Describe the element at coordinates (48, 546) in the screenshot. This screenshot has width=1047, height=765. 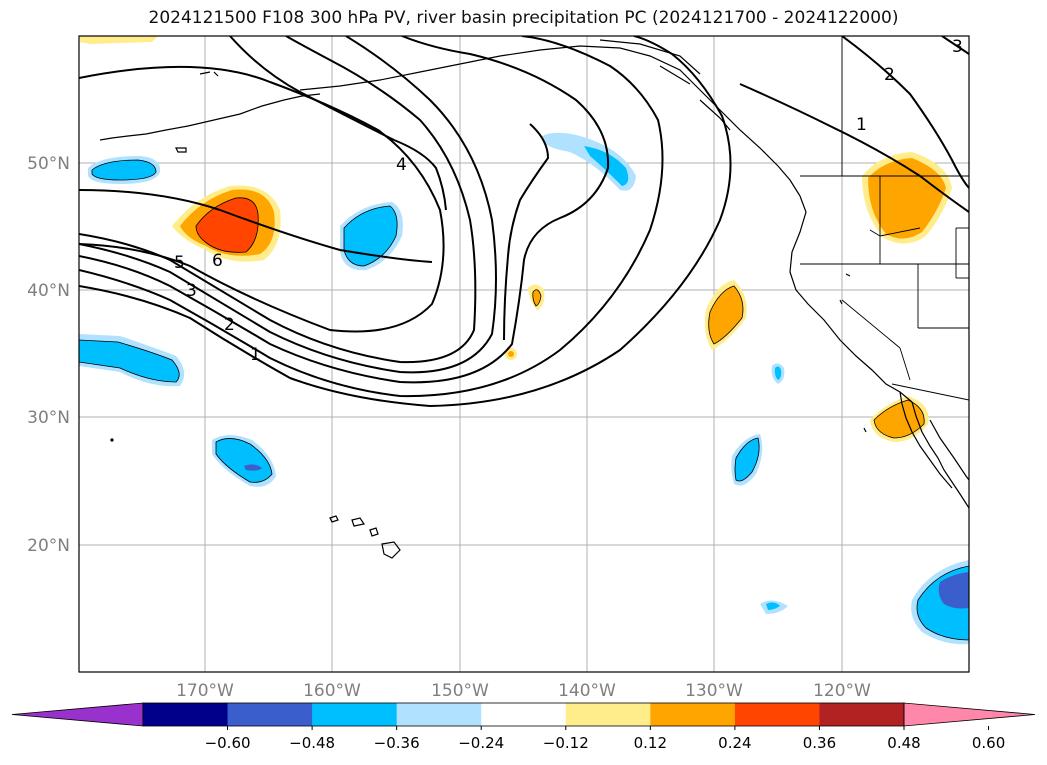
I see `lat-label: 20°N` at that location.